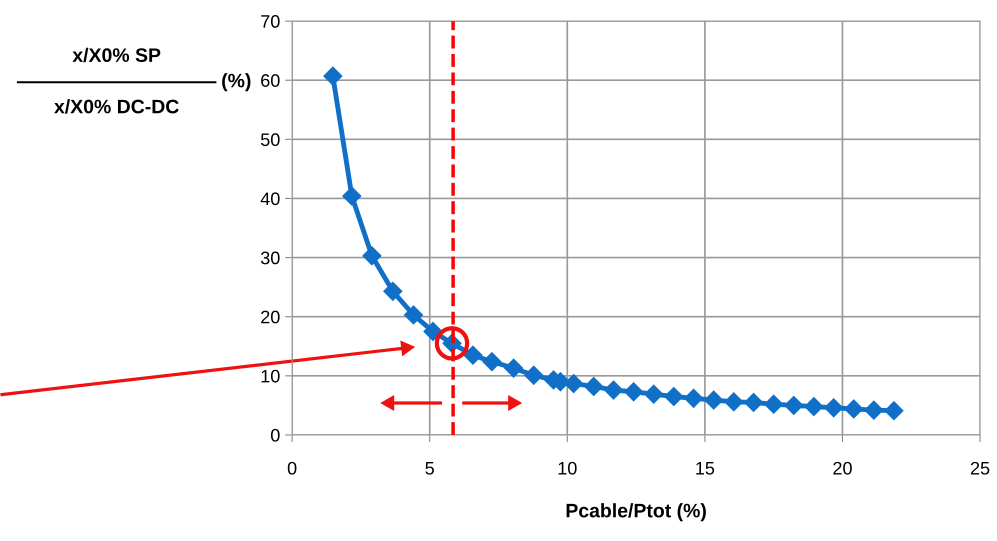 Image resolution: width=997 pixels, height=541 pixels. What do you see at coordinates (292, 468) in the screenshot?
I see `x-tick-label: 0` at bounding box center [292, 468].